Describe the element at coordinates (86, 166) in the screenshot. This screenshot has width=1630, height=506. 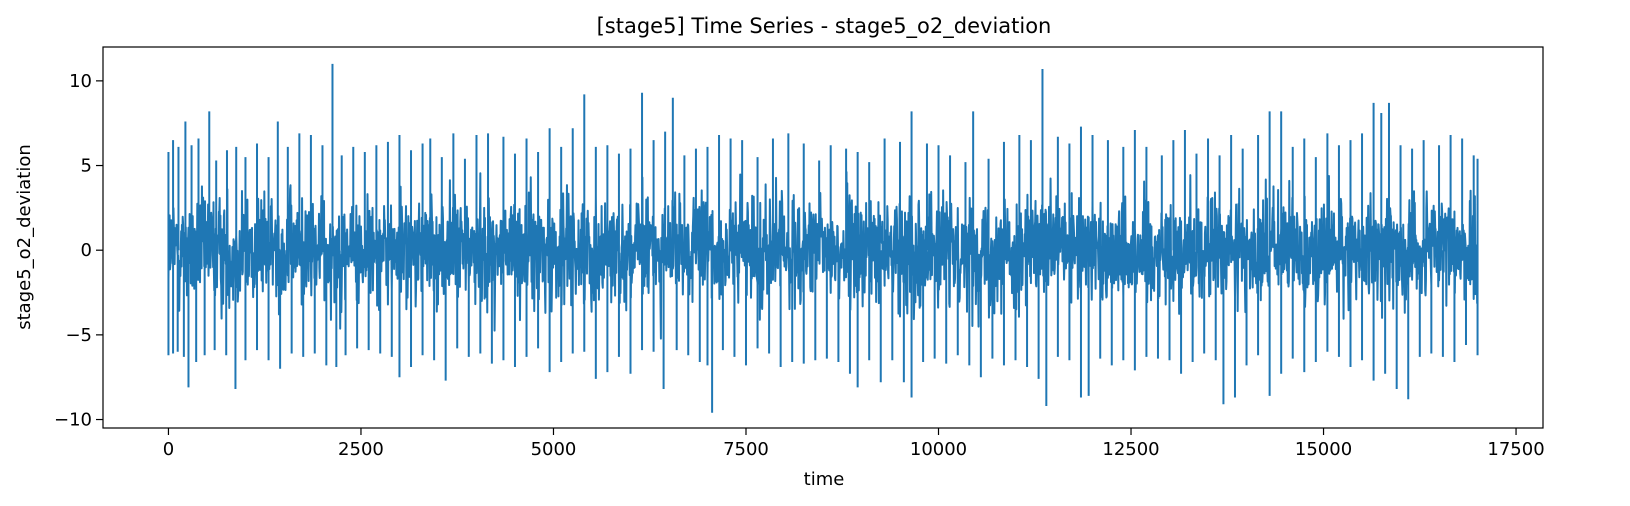
I see `y-tick-label: 5` at that location.